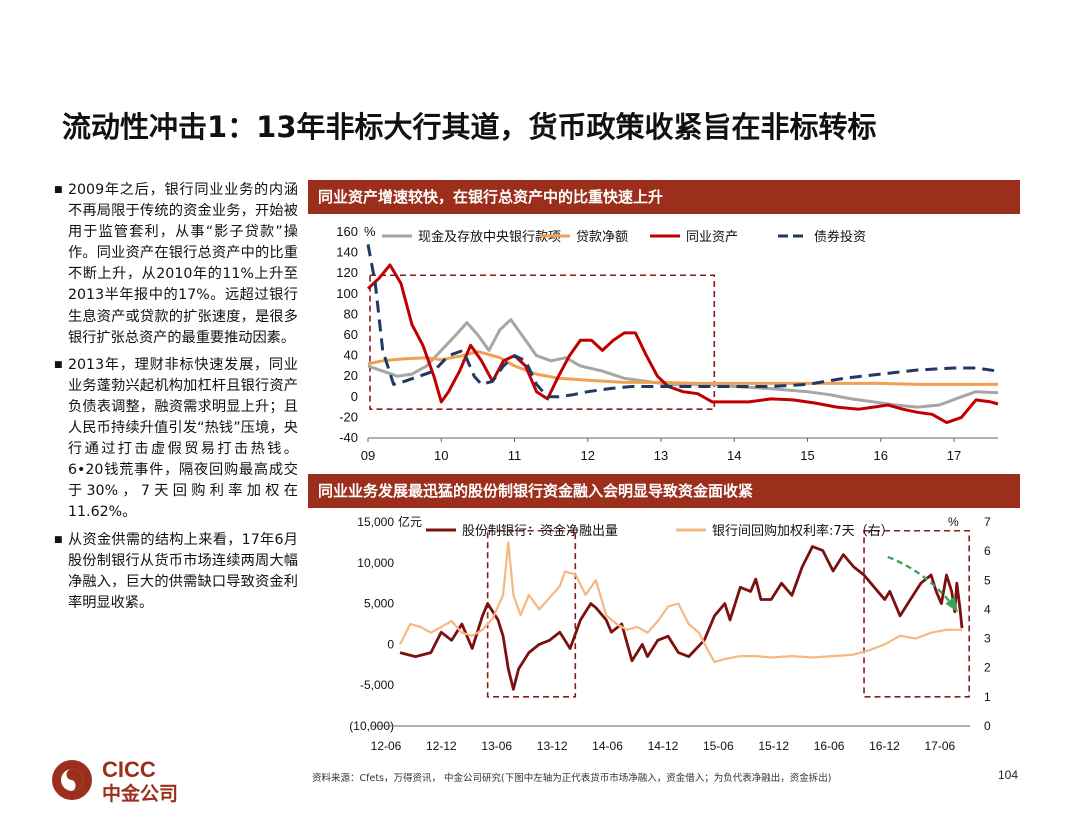  What do you see at coordinates (829, 746) in the screenshot?
I see `x-tick-label: 16-06` at bounding box center [829, 746].